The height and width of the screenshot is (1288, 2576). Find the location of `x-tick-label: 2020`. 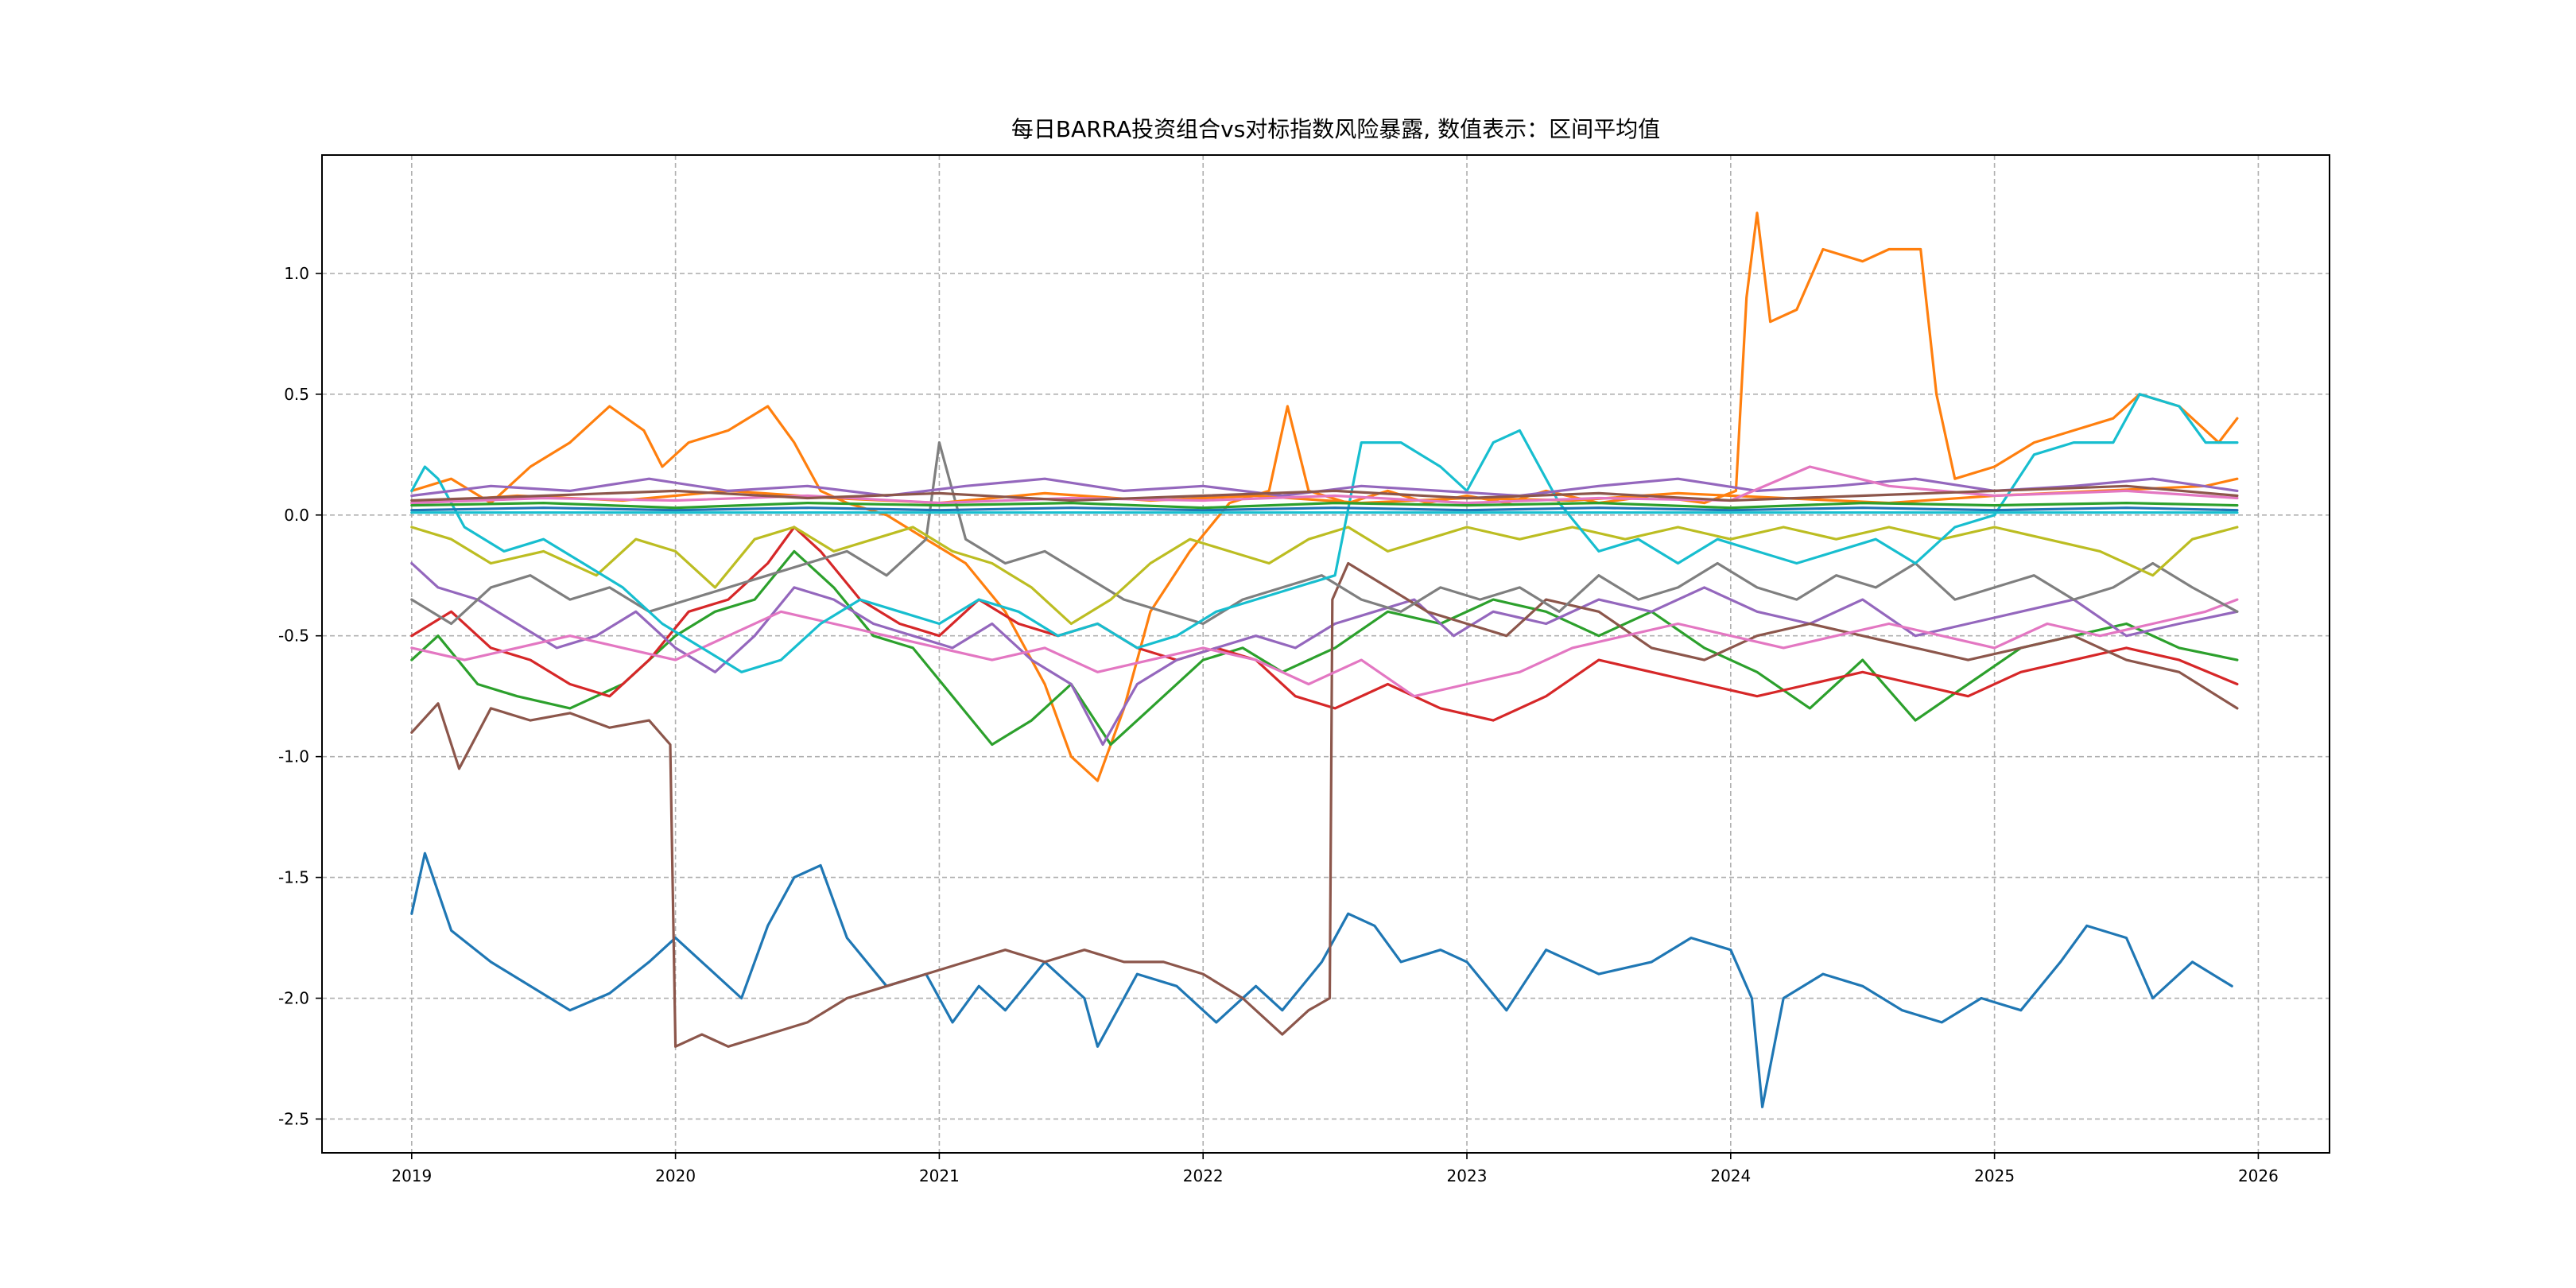

x-tick-label: 2020 is located at coordinates (675, 1175).